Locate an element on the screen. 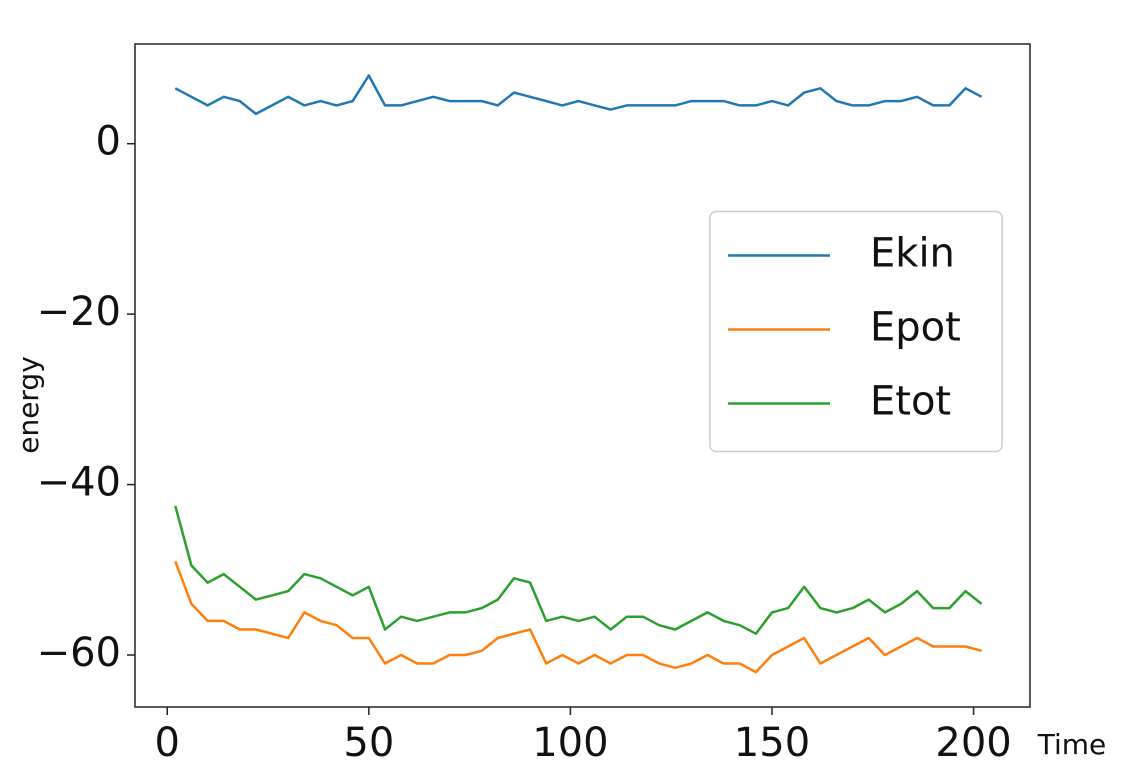 Image resolution: width=1124 pixels, height=774 pixels. legend-label: Epot is located at coordinates (915, 328).